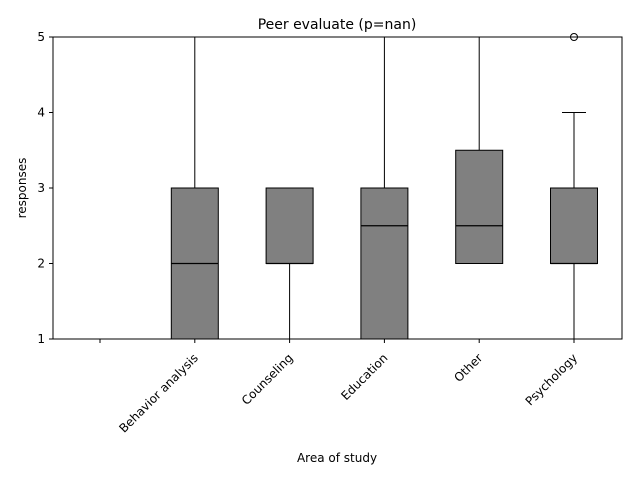 The width and height of the screenshot is (640, 484). What do you see at coordinates (41, 37) in the screenshot?
I see `y-tick-label: 5` at bounding box center [41, 37].